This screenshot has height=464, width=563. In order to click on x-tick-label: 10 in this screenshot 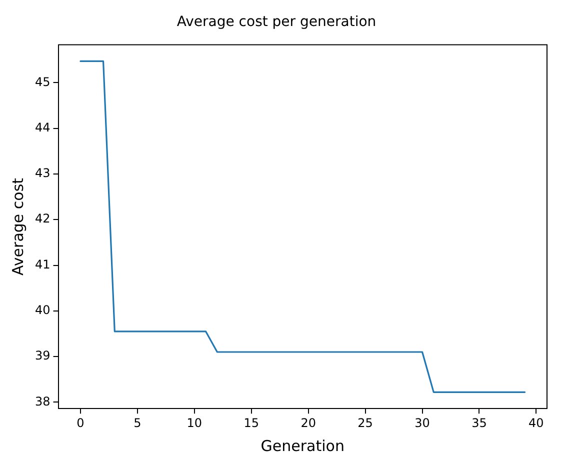, I will do `click(194, 423)`.